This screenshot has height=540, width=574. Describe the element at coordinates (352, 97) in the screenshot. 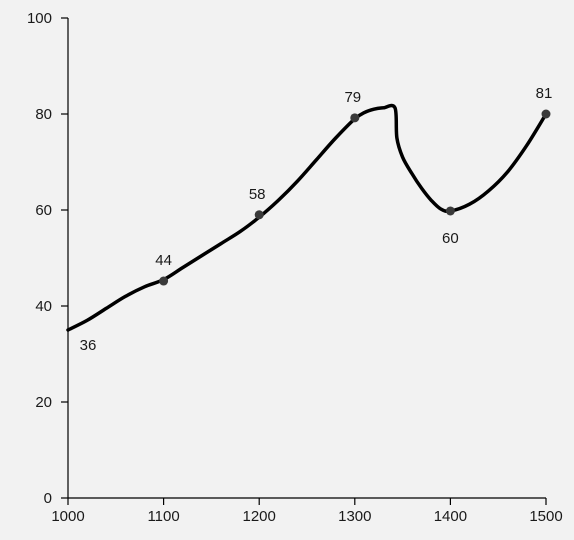

I see `data-label: 79` at that location.